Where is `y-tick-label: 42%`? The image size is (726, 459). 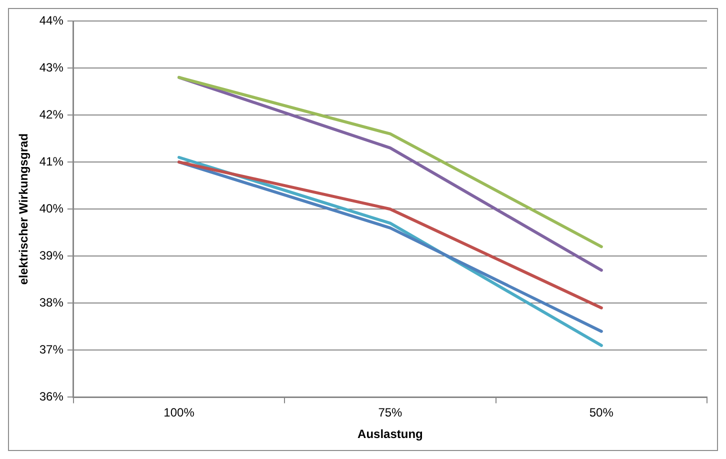
y-tick-label: 42% is located at coordinates (51, 114).